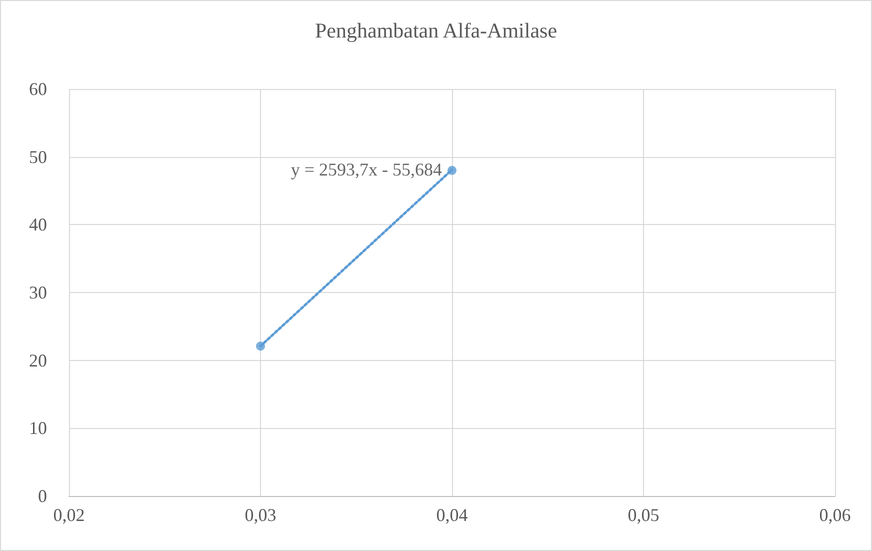  What do you see at coordinates (38, 360) in the screenshot?
I see `y-tick-label: 20` at bounding box center [38, 360].